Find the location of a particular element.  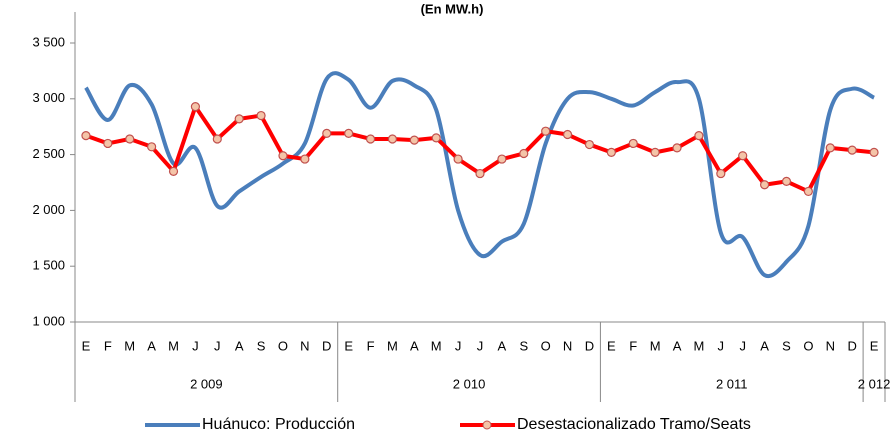

group-label: 2 009 is located at coordinates (206, 383).